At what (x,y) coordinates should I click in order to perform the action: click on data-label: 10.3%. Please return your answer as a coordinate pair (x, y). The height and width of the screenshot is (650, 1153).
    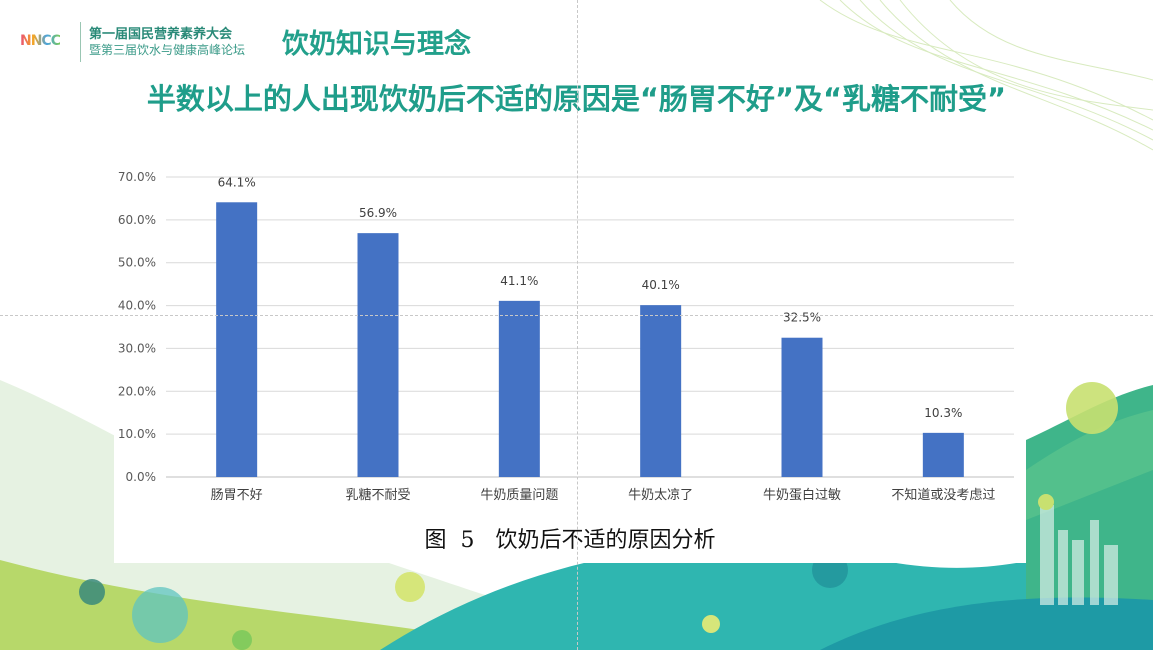
    Looking at the image, I should click on (943, 413).